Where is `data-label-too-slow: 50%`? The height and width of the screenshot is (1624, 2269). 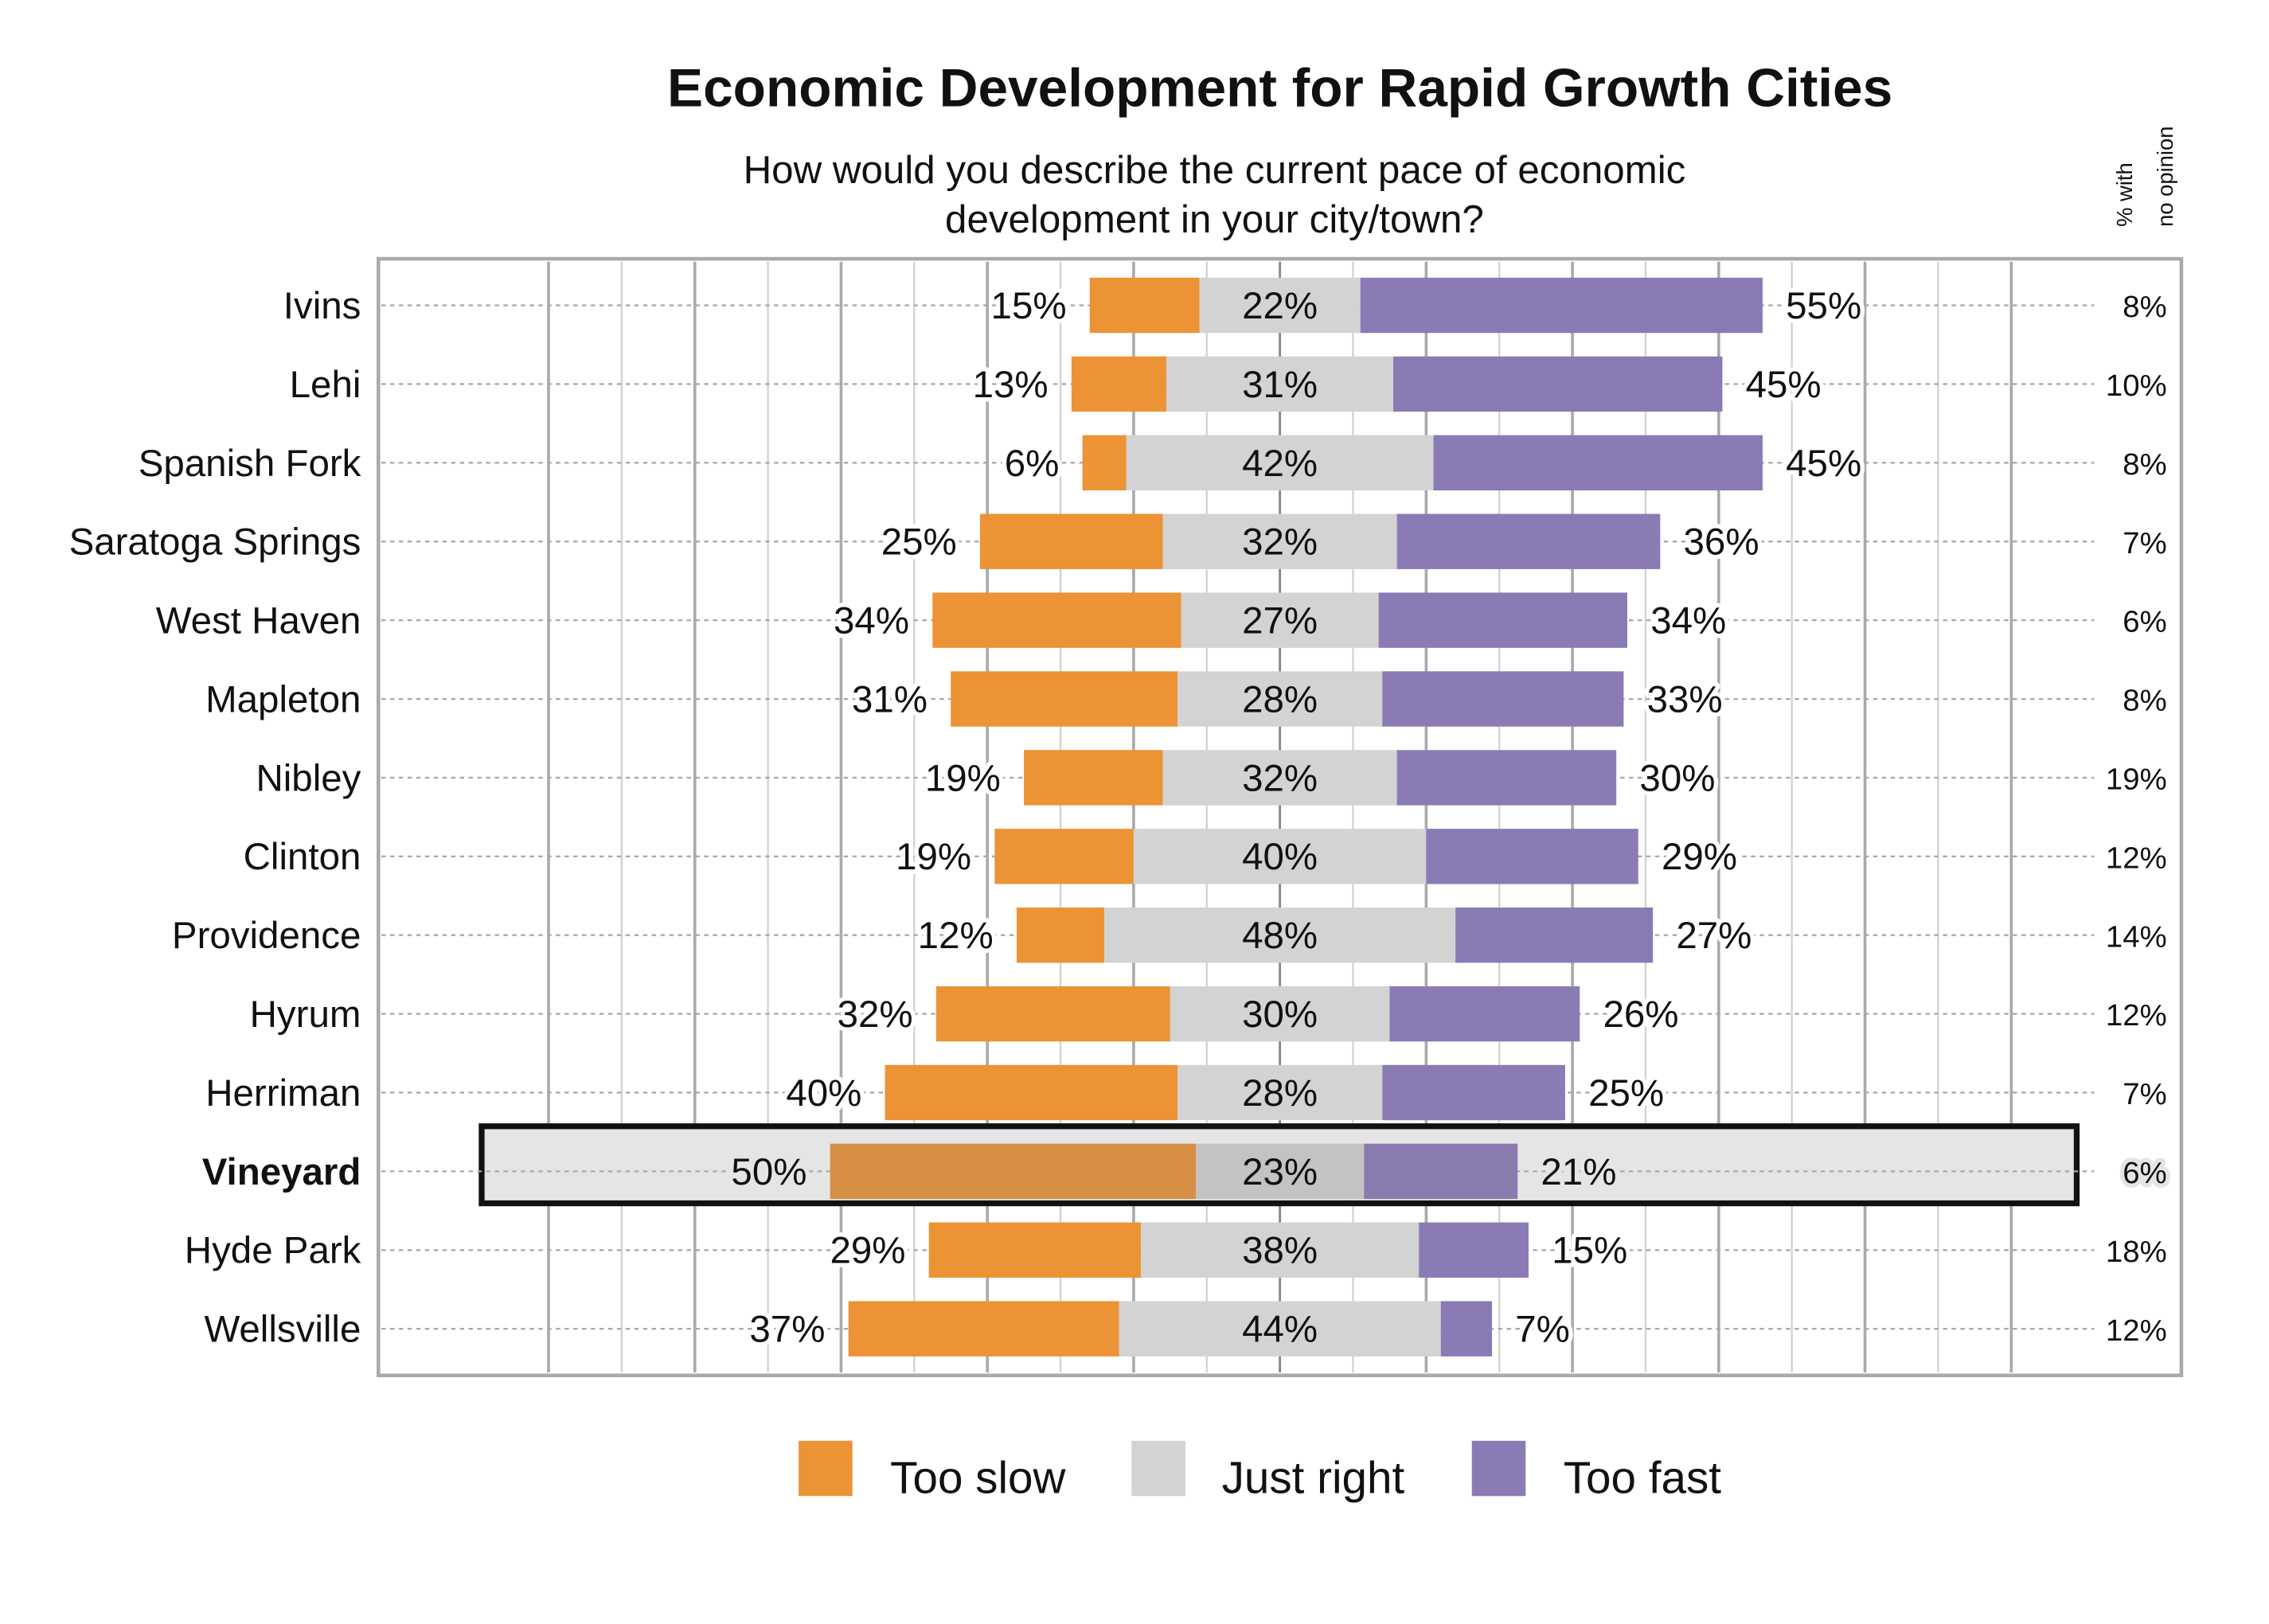 data-label-too-slow: 50% is located at coordinates (768, 1172).